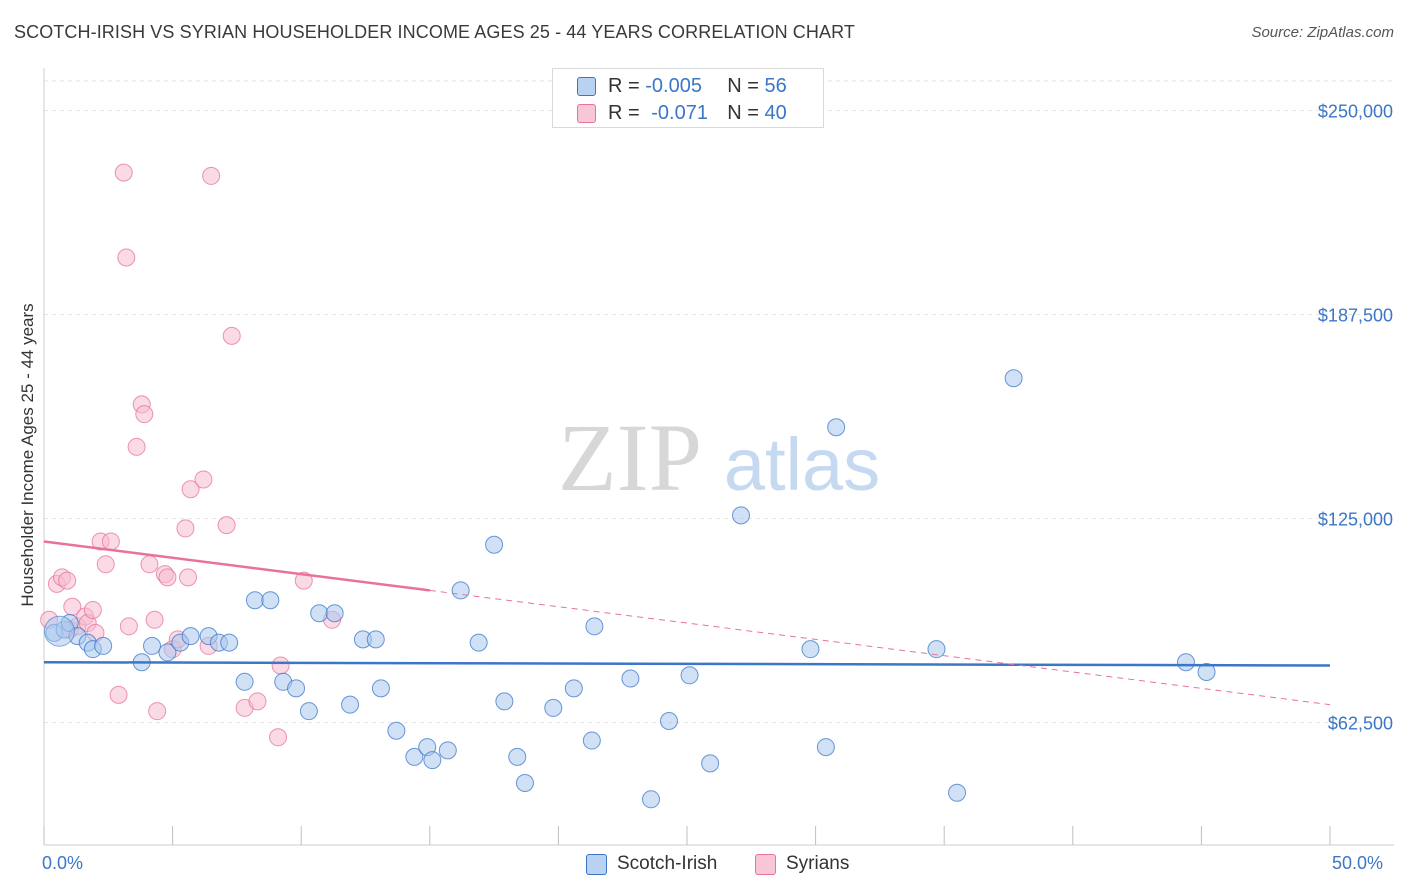  What do you see at coordinates (673, 85) in the screenshot?
I see `legend-r-value: -0.005` at bounding box center [673, 85].